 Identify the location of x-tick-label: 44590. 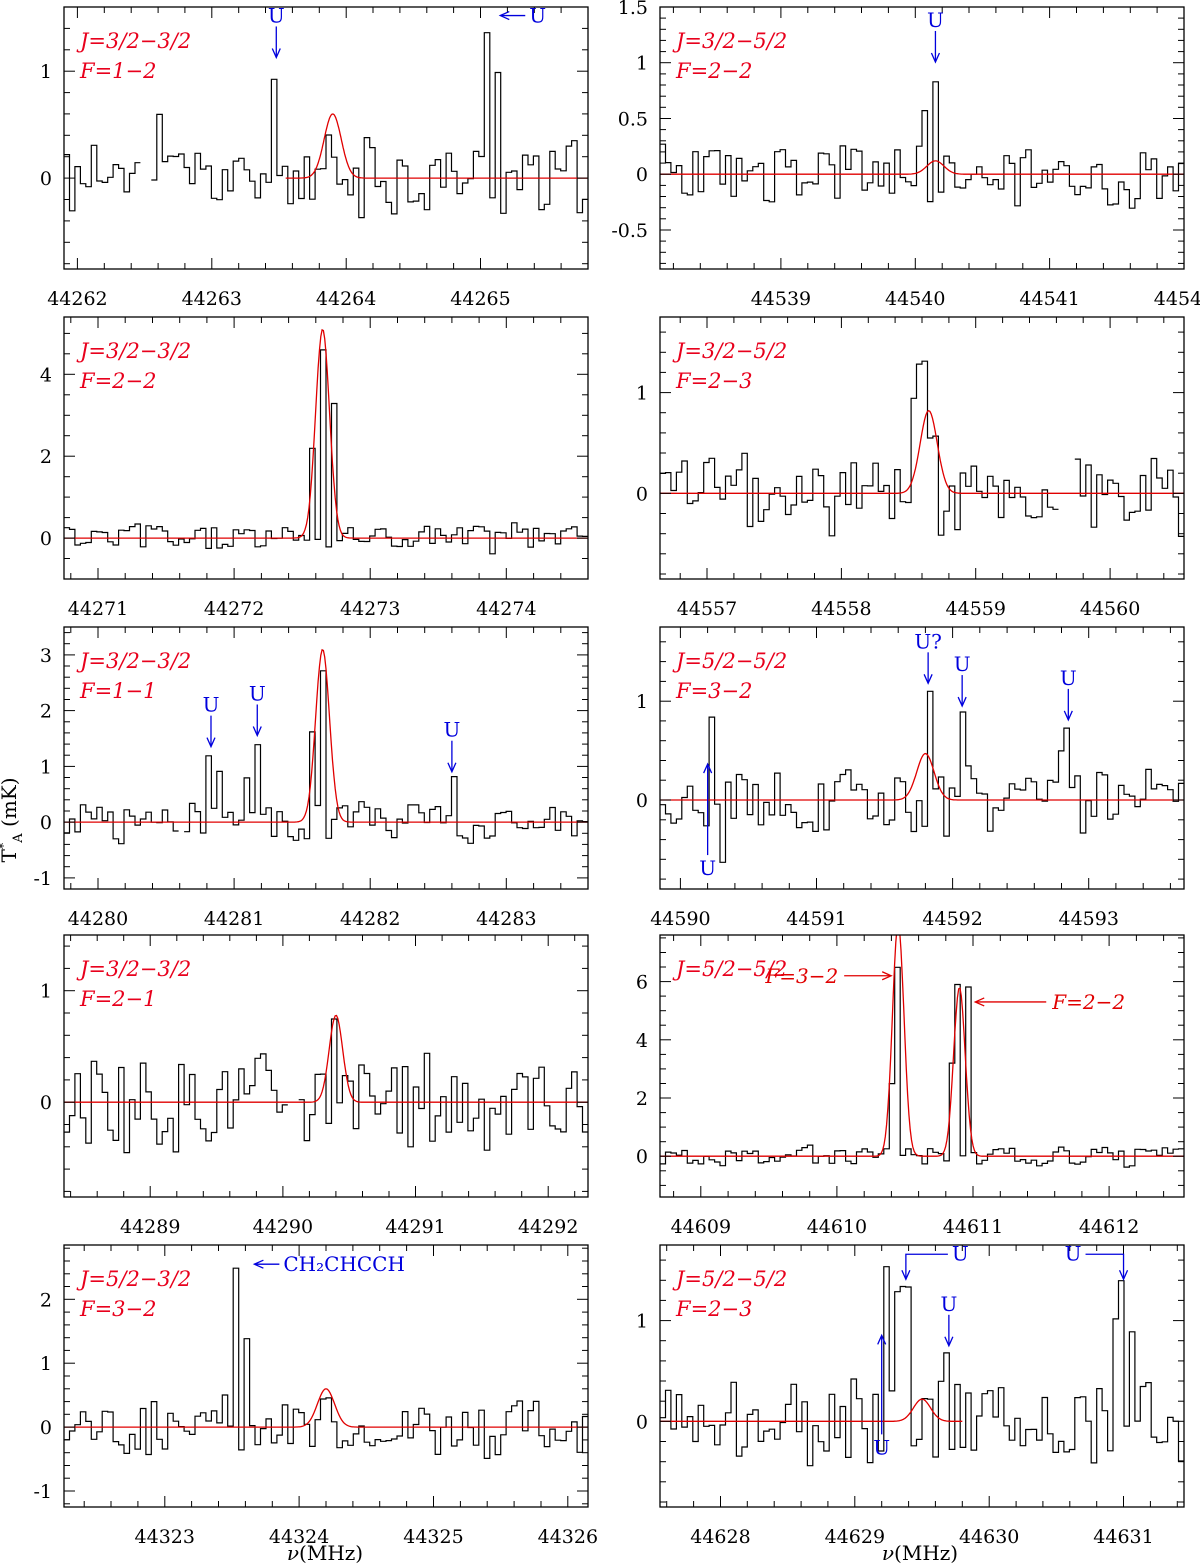
(680, 919).